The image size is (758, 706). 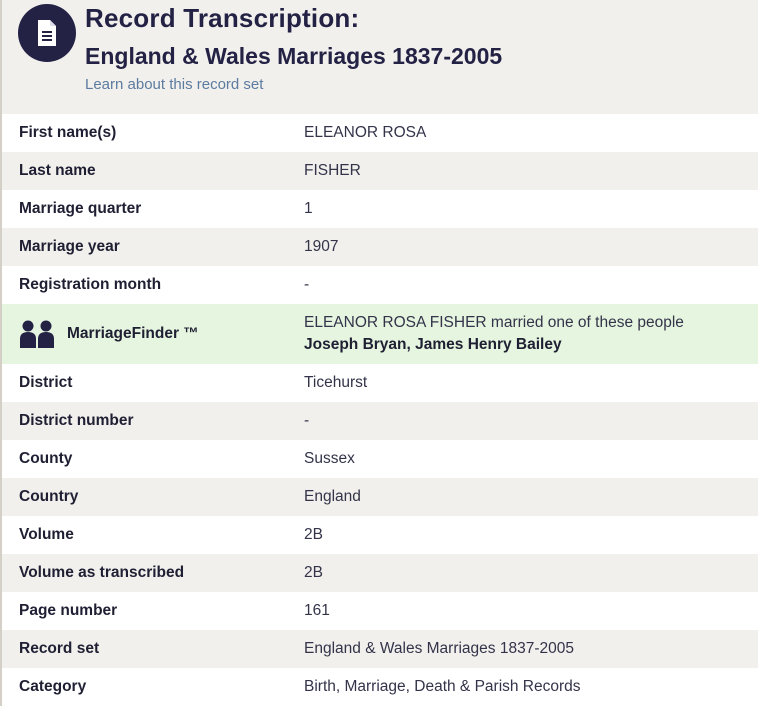 What do you see at coordinates (68, 610) in the screenshot?
I see `field-label: Page number` at bounding box center [68, 610].